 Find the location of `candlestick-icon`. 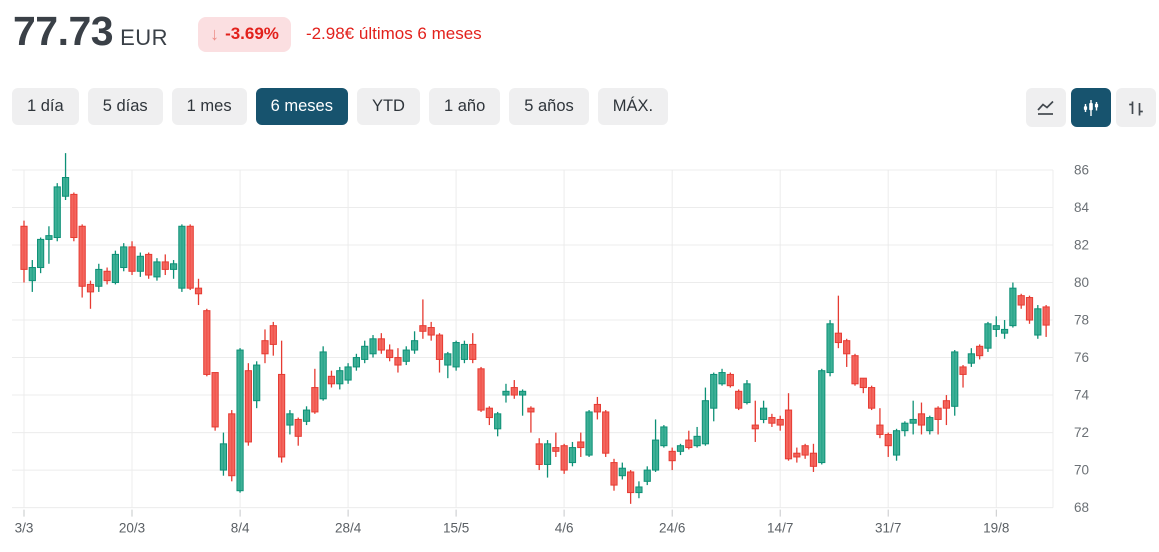

candlestick-icon is located at coordinates (1091, 107).